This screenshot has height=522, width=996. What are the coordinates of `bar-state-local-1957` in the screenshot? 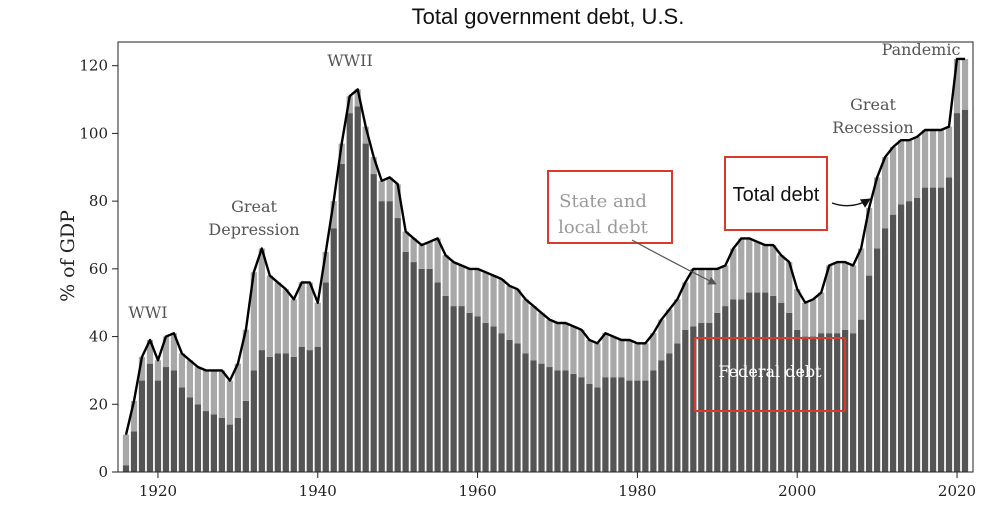 It's located at (453, 284).